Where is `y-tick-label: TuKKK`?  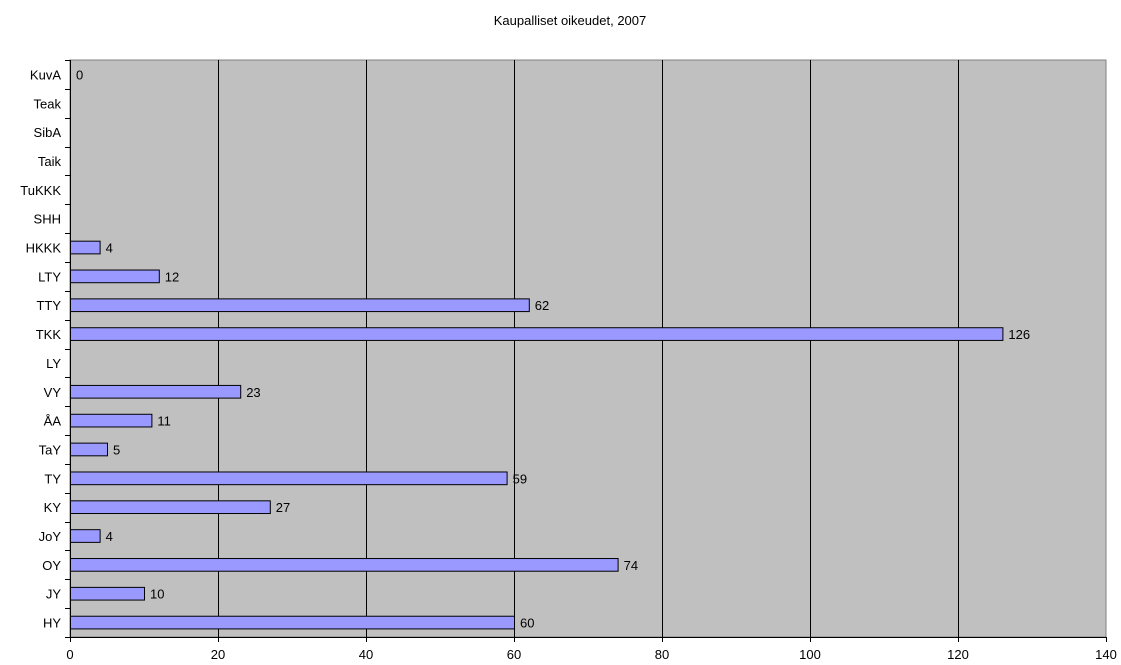 y-tick-label: TuKKK is located at coordinates (40, 190).